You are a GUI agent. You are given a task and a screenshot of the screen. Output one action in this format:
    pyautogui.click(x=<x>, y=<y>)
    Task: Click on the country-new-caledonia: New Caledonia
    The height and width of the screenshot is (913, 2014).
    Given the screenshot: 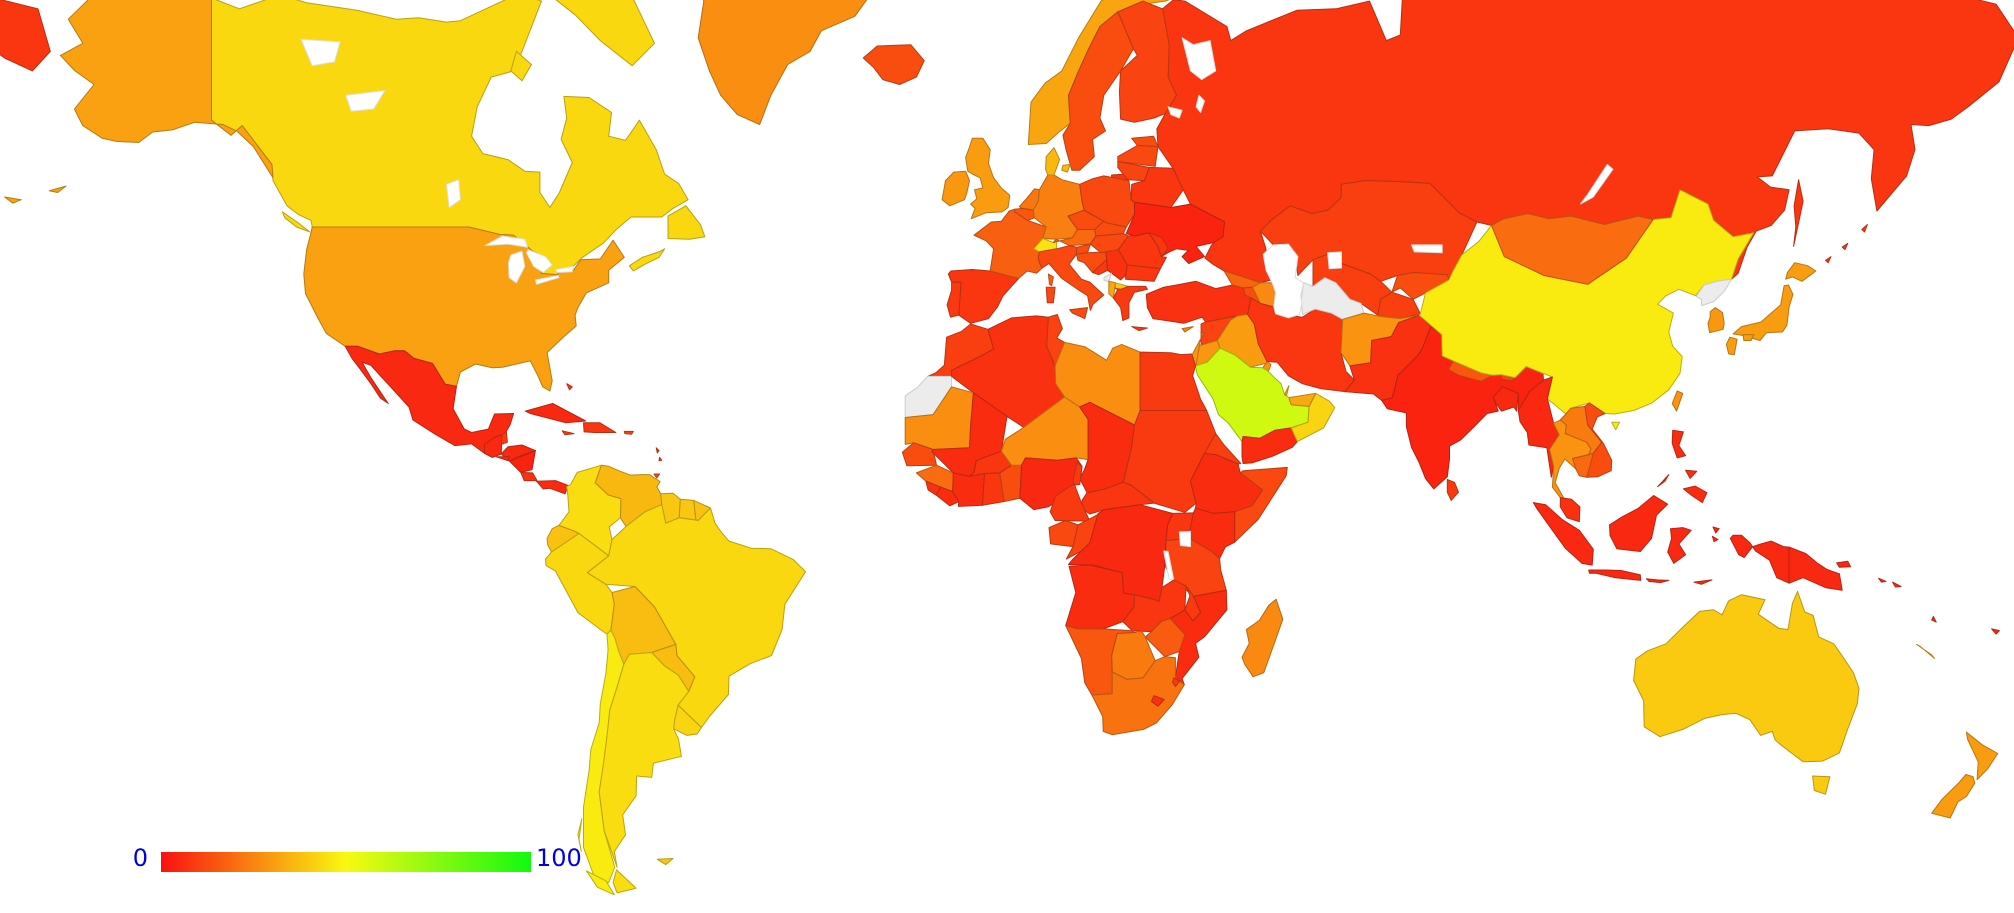 What is the action you would take?
    pyautogui.click(x=1925, y=651)
    